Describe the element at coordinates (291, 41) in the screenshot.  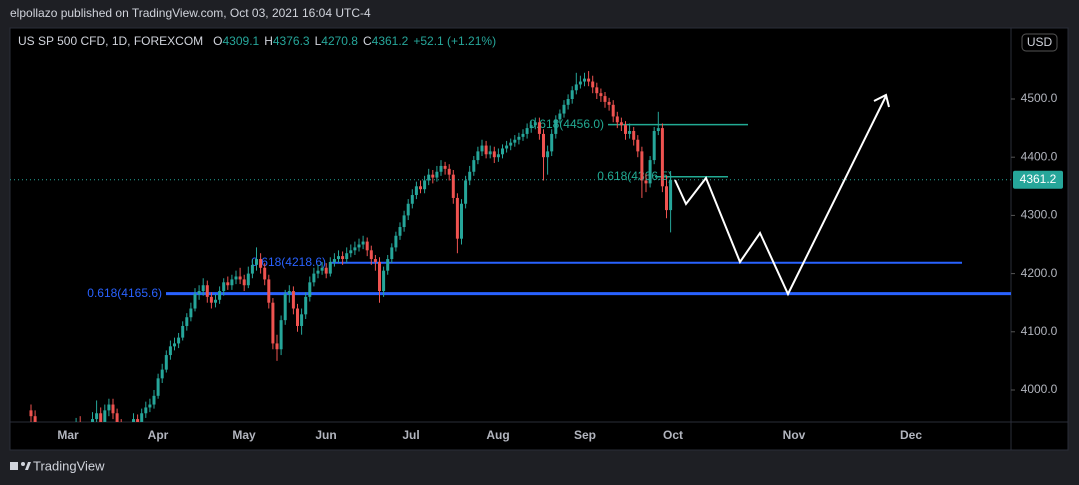
I see `ohlc-value: 4376.3` at that location.